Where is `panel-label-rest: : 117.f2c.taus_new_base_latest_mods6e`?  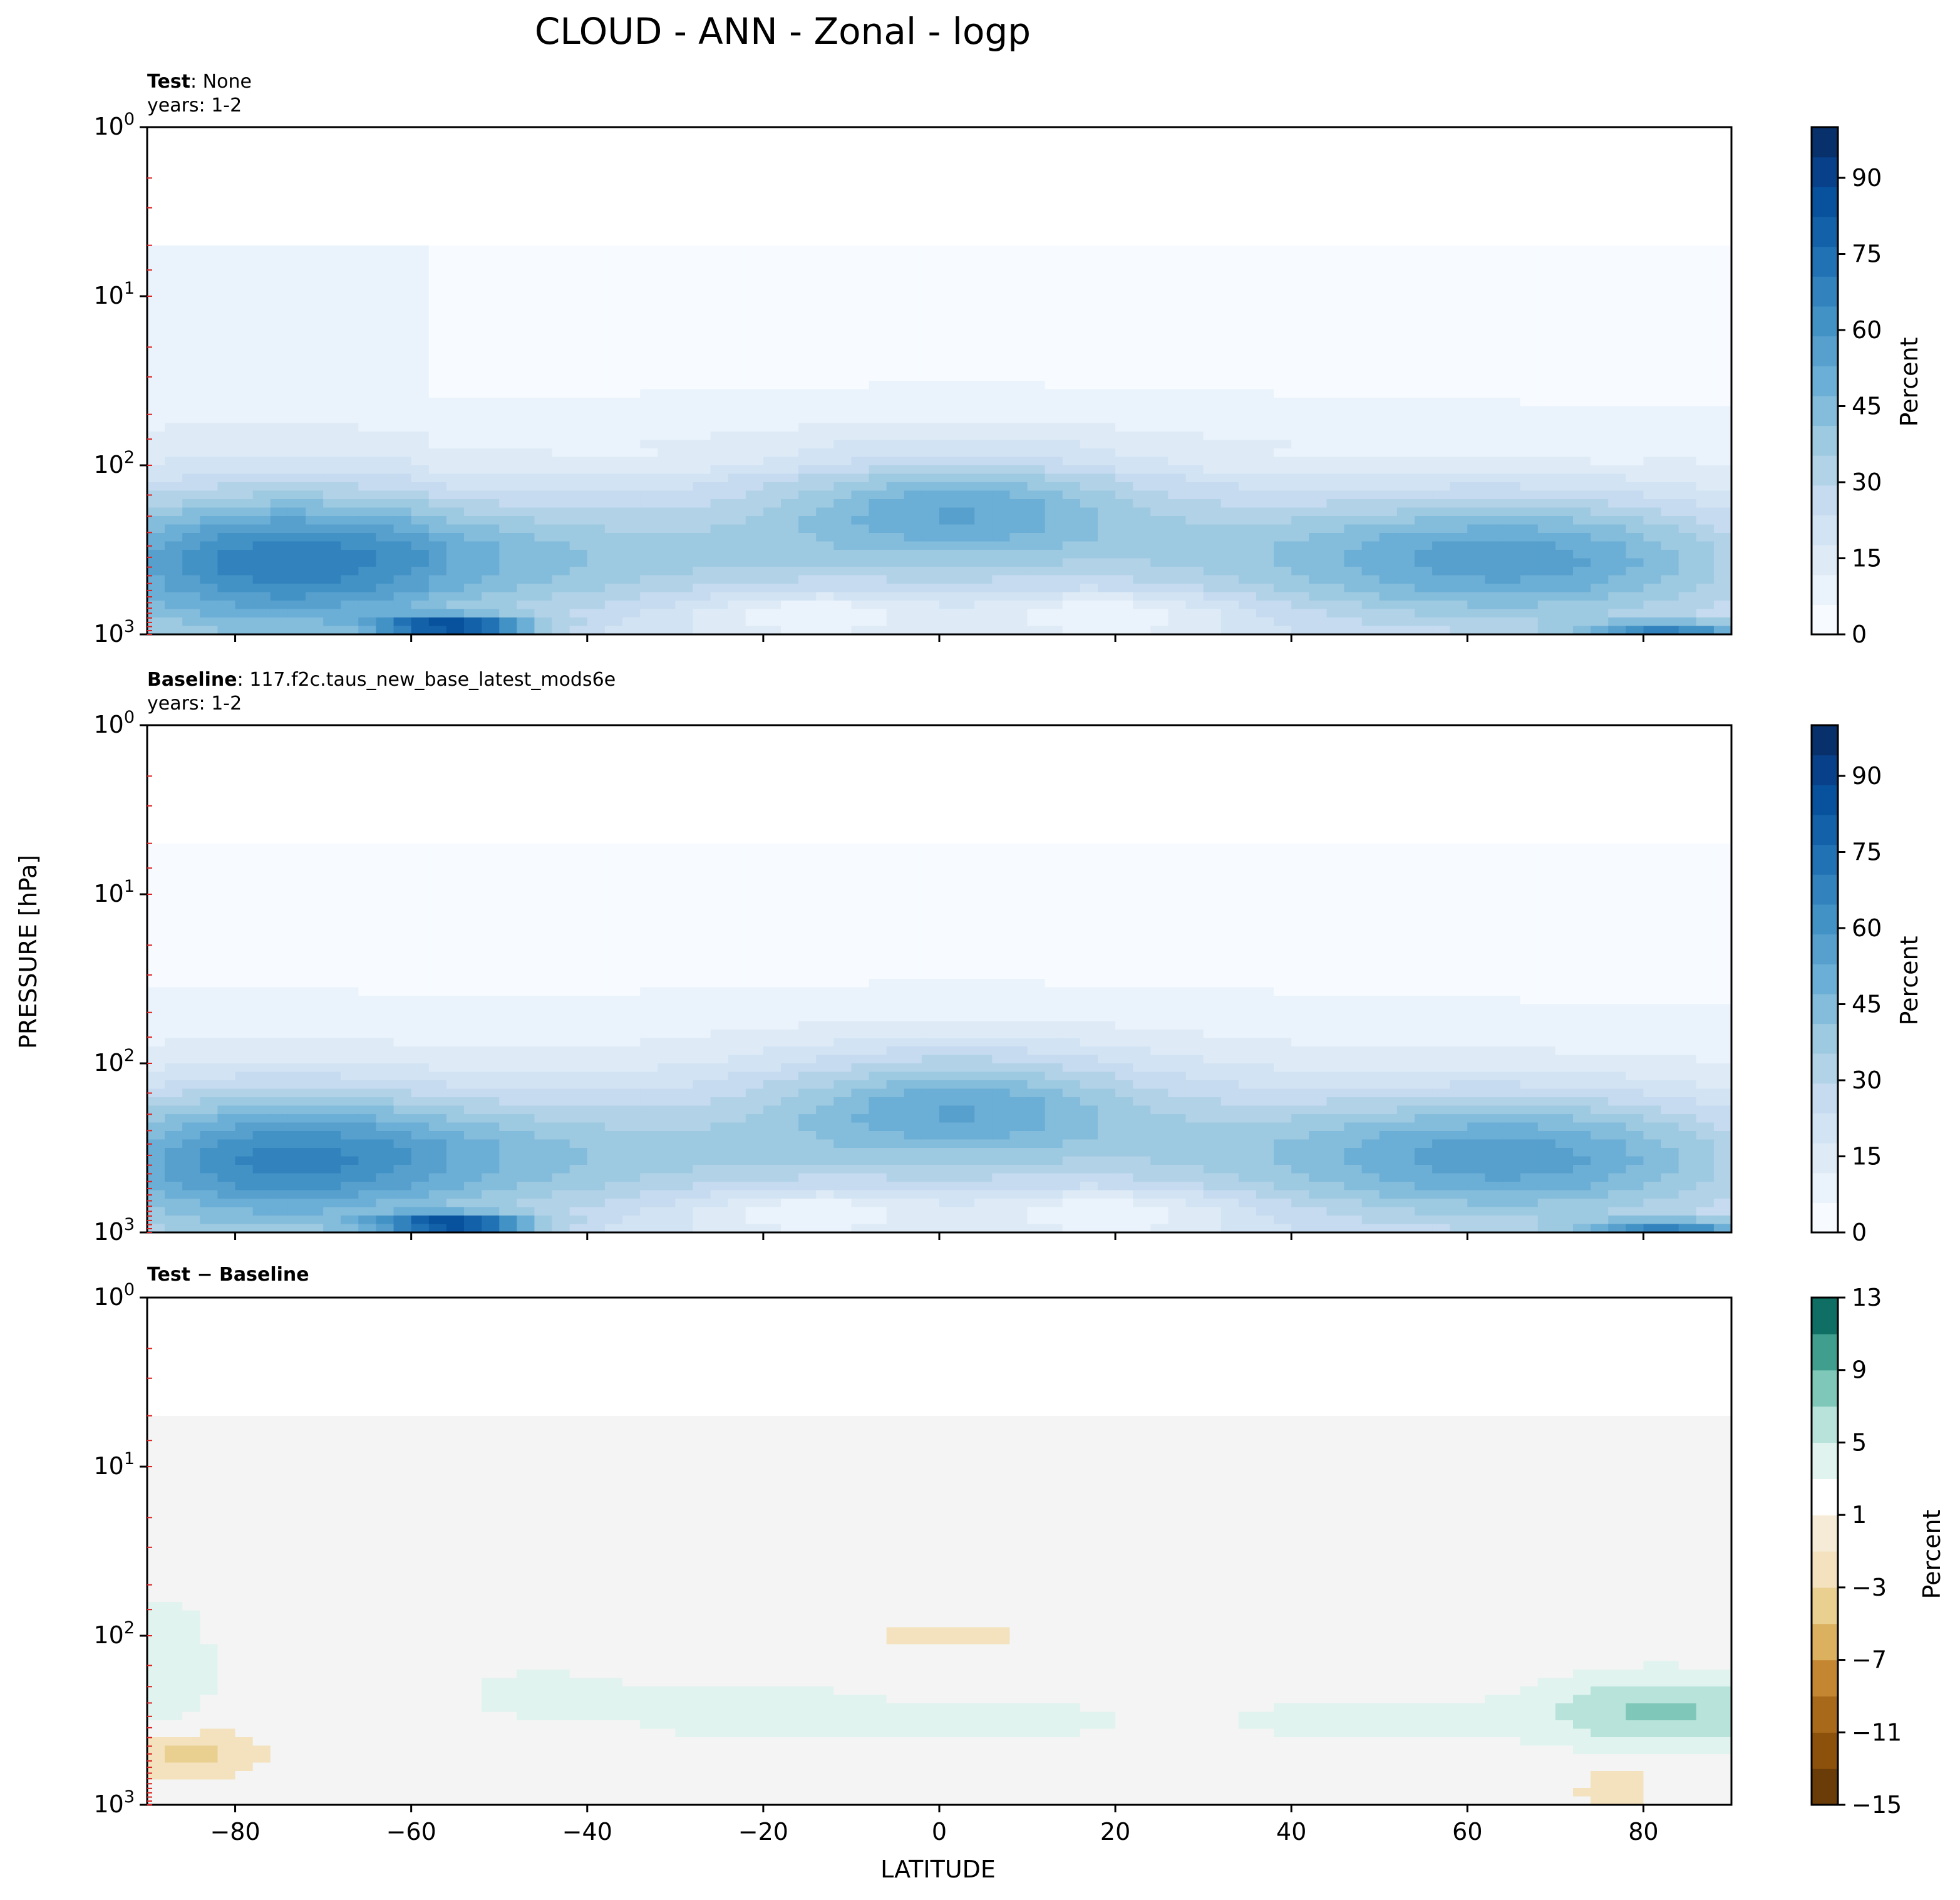
panel-label-rest: : 117.f2c.taus_new_base_latest_mods6e is located at coordinates (426, 680).